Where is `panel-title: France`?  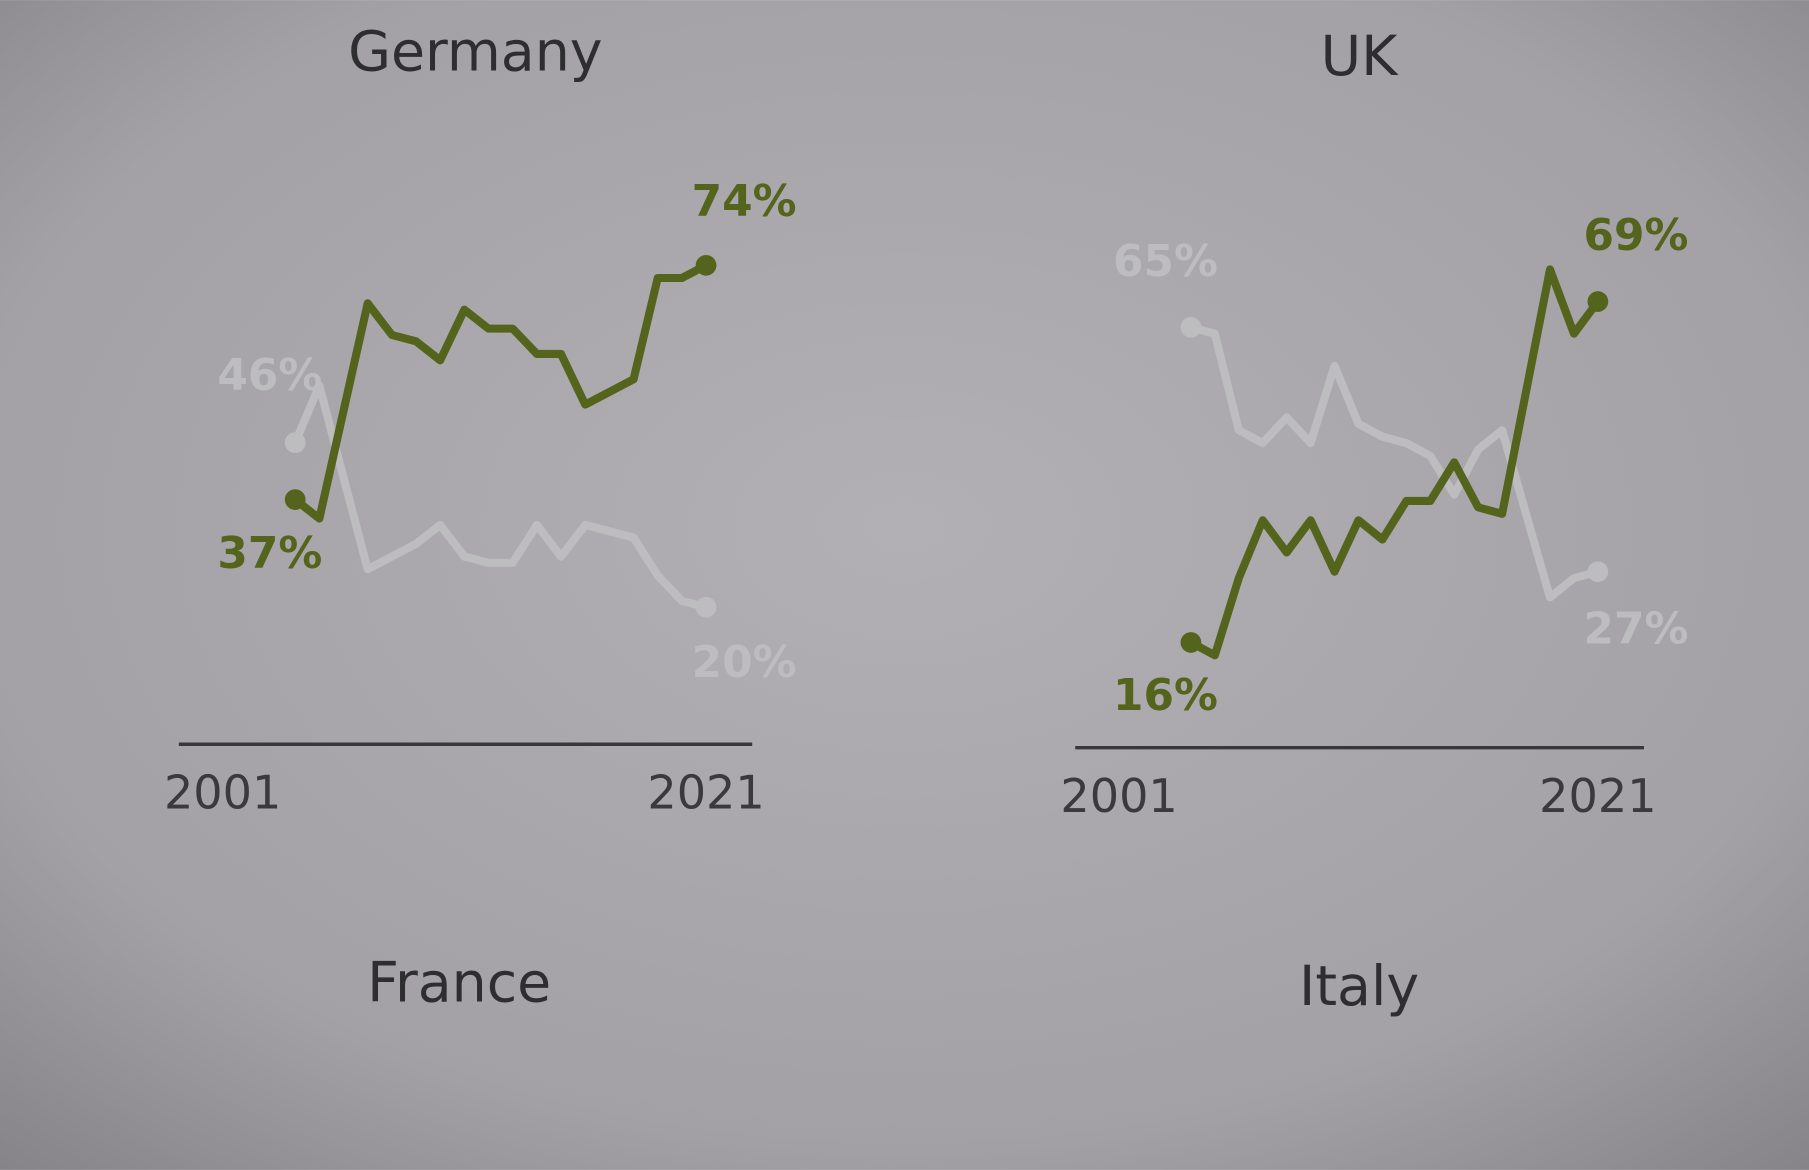
panel-title: France is located at coordinates (459, 984).